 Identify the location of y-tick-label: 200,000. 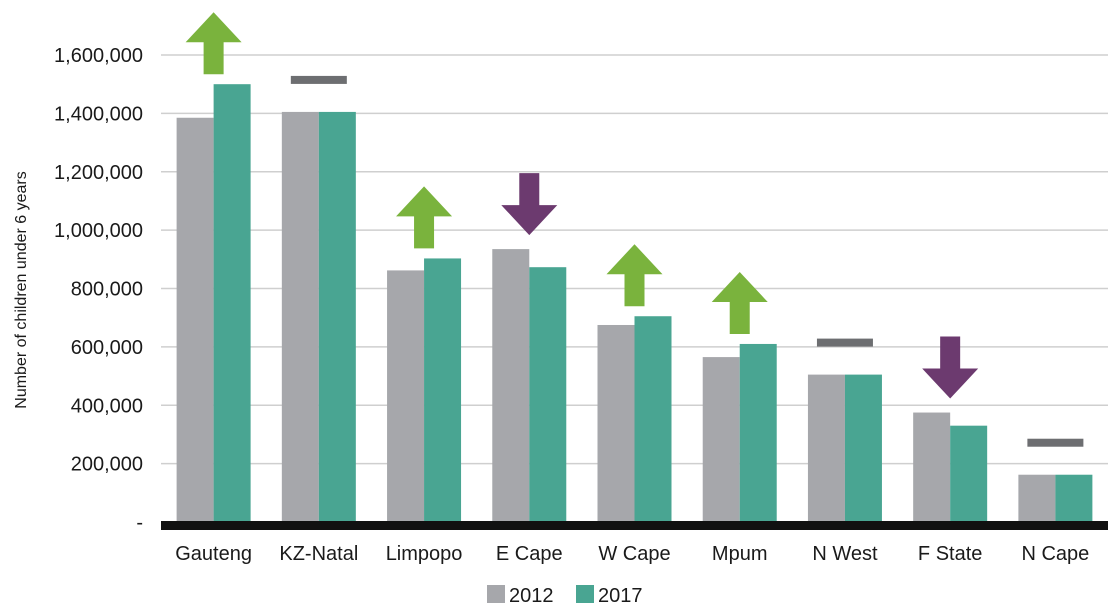
(107, 465).